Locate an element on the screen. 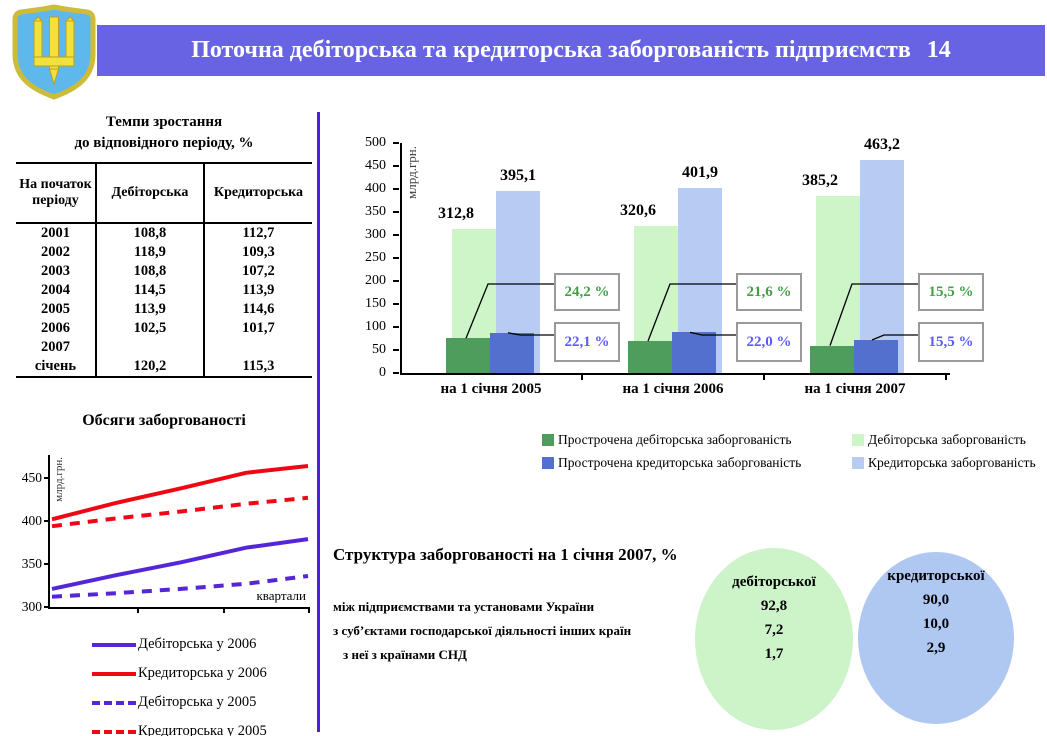 This screenshot has height=736, width=1047. legend-key-square is located at coordinates (548, 440).